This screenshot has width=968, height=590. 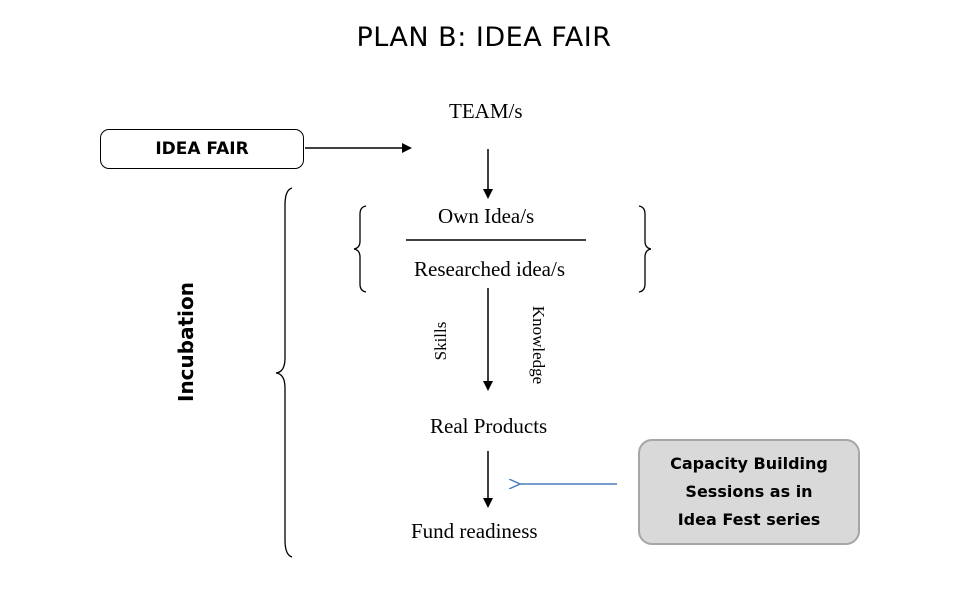 I want to click on node-researched-idea: Researched idea/s, so click(x=490, y=269).